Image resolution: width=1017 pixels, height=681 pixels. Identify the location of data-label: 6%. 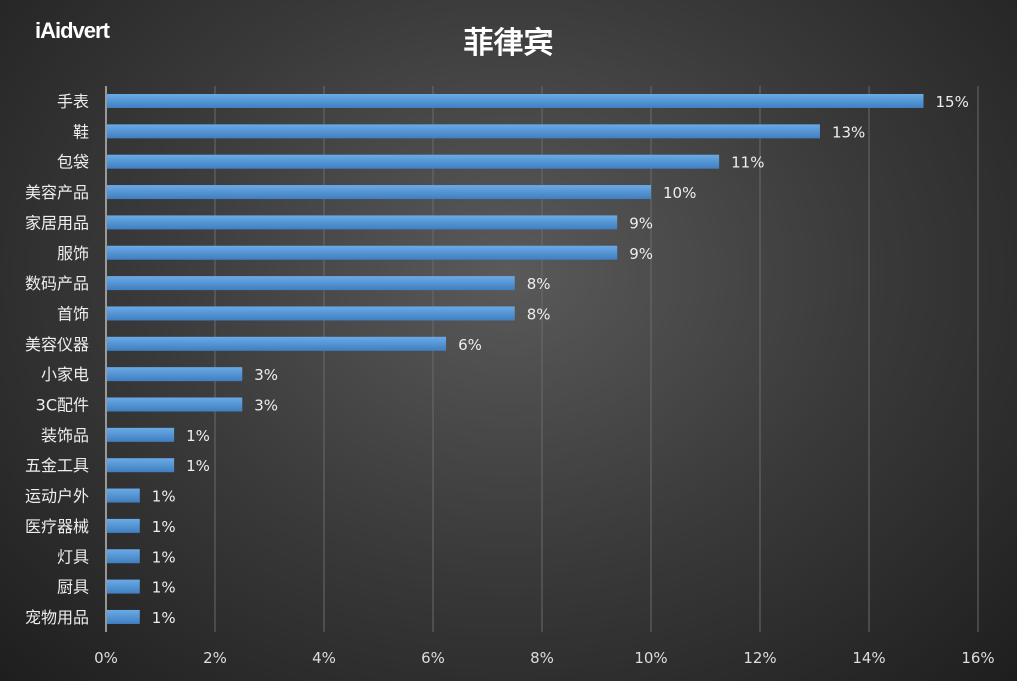
(470, 345).